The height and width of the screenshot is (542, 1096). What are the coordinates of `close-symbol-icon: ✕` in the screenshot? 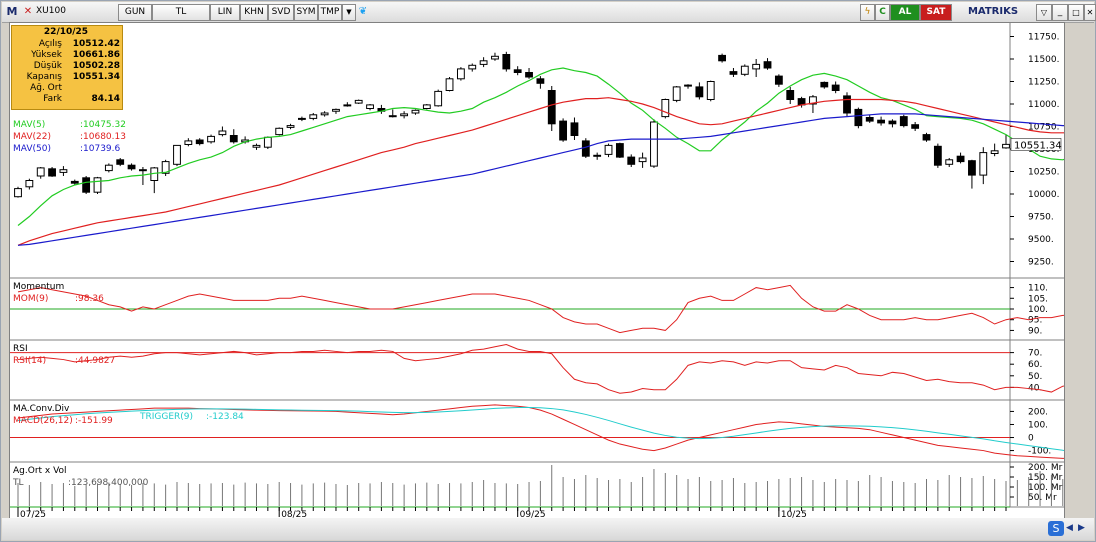 It's located at (28, 11).